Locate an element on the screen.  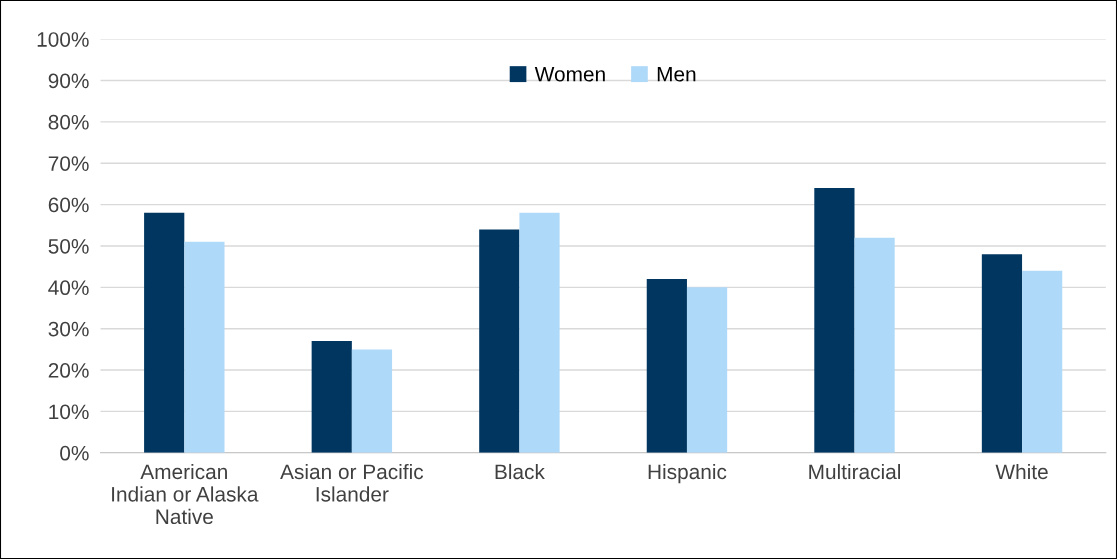
y-tick-label: 70% is located at coordinates (68, 163).